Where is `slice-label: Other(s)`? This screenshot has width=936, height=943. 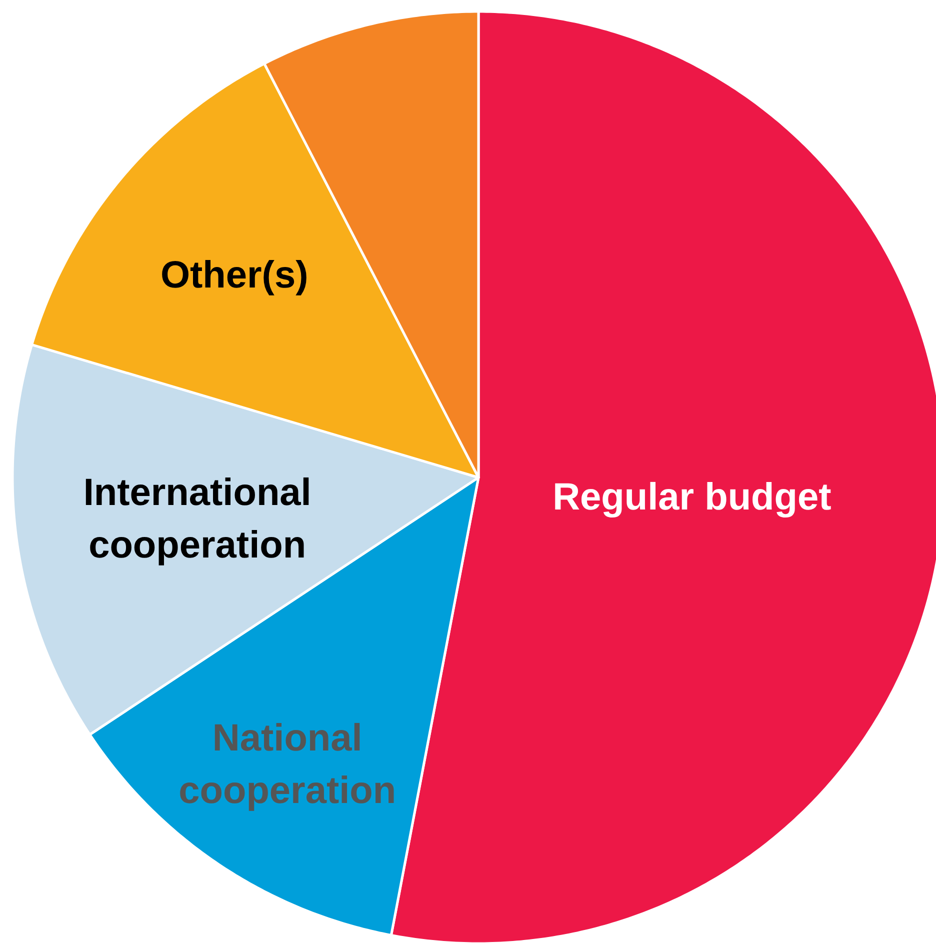 slice-label: Other(s) is located at coordinates (234, 275).